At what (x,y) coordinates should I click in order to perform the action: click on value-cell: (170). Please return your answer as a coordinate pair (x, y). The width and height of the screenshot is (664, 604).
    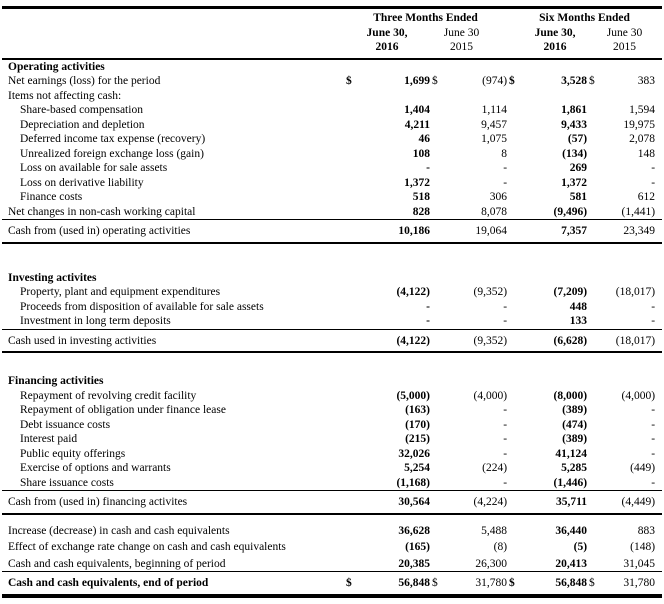
    Looking at the image, I should click on (417, 424).